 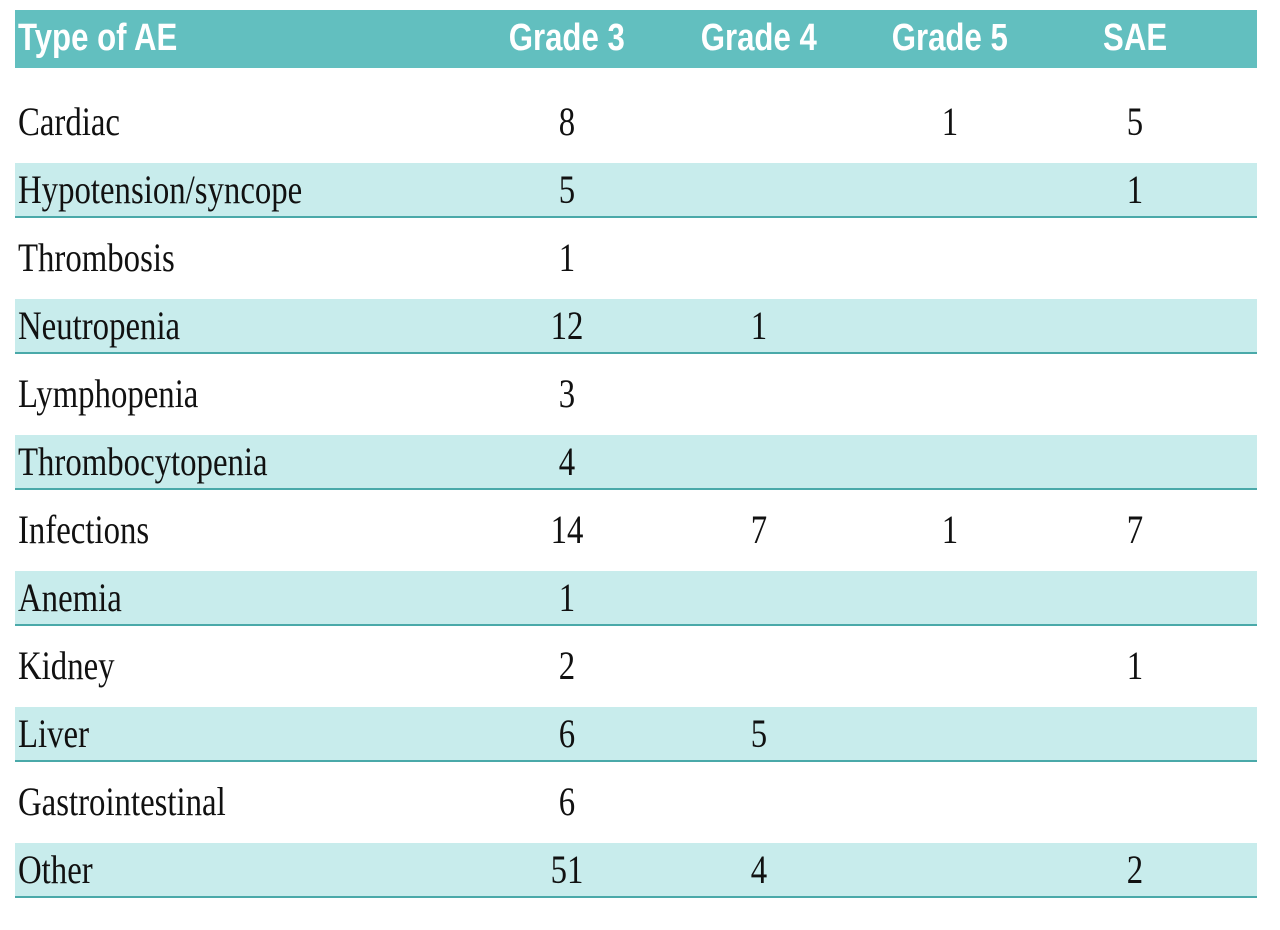 I want to click on cell-value: 8, so click(x=567, y=121).